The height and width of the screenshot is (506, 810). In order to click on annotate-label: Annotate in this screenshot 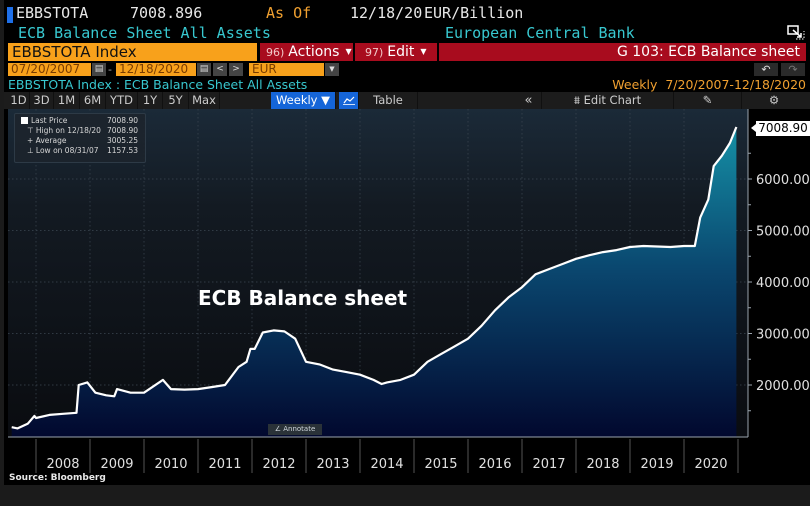, I will do `click(299, 429)`.